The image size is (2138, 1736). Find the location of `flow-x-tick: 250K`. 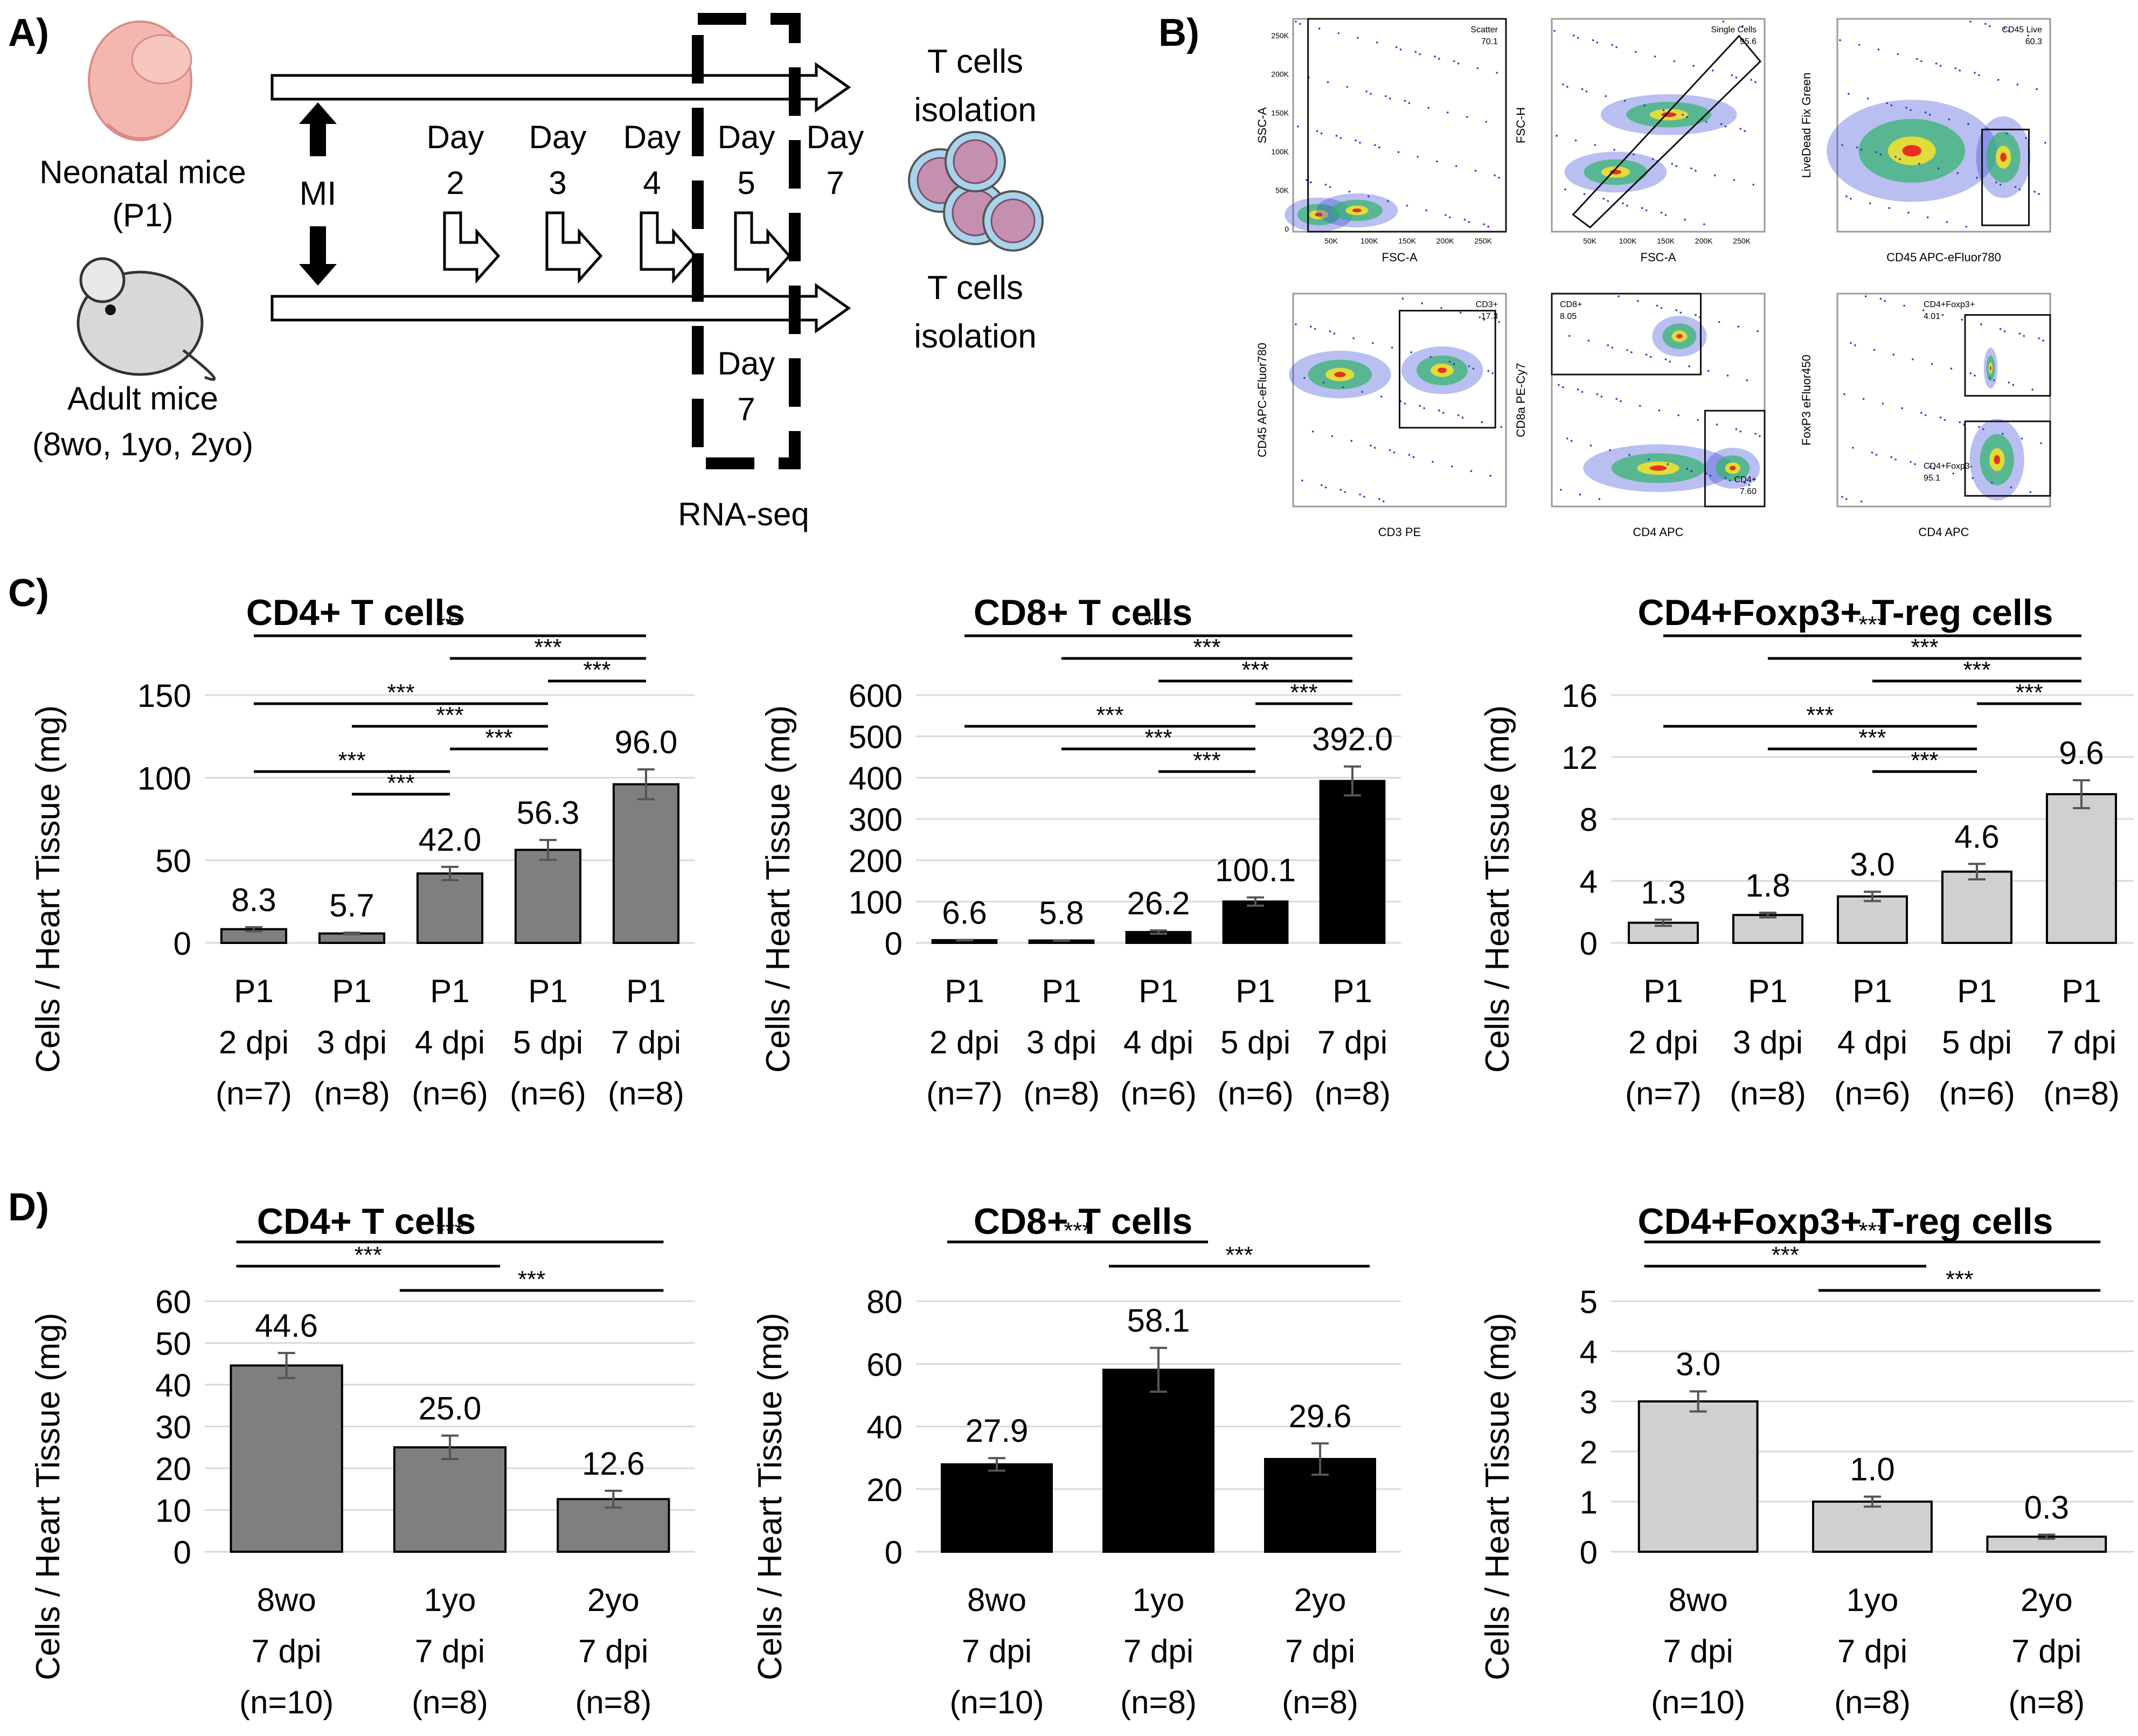

flow-x-tick: 250K is located at coordinates (1483, 241).